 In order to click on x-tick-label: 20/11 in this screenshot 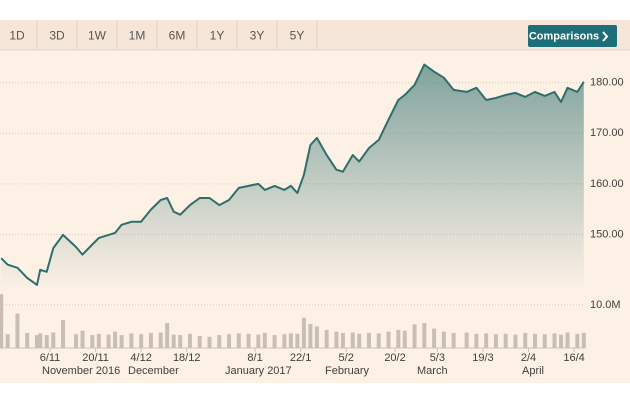, I will do `click(95, 358)`.